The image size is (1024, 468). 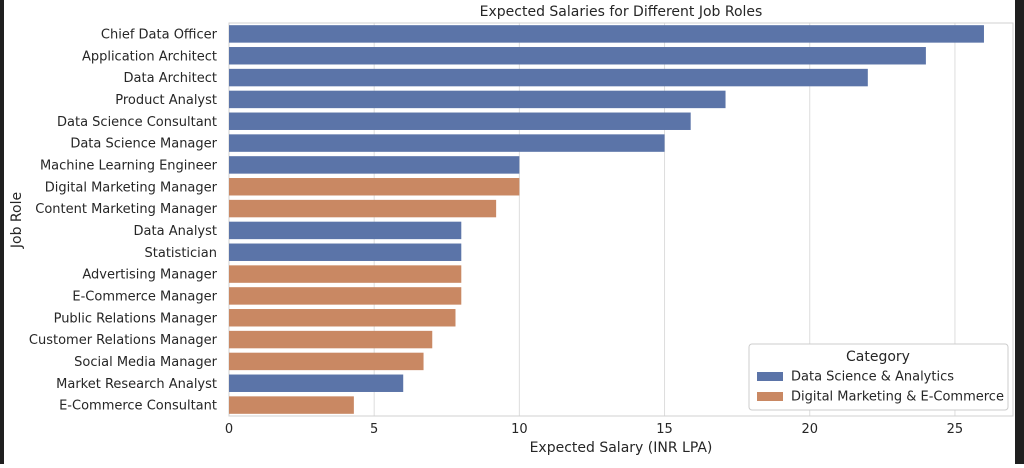 I want to click on y-tick-label: Customer Relations Manager, so click(x=123, y=340).